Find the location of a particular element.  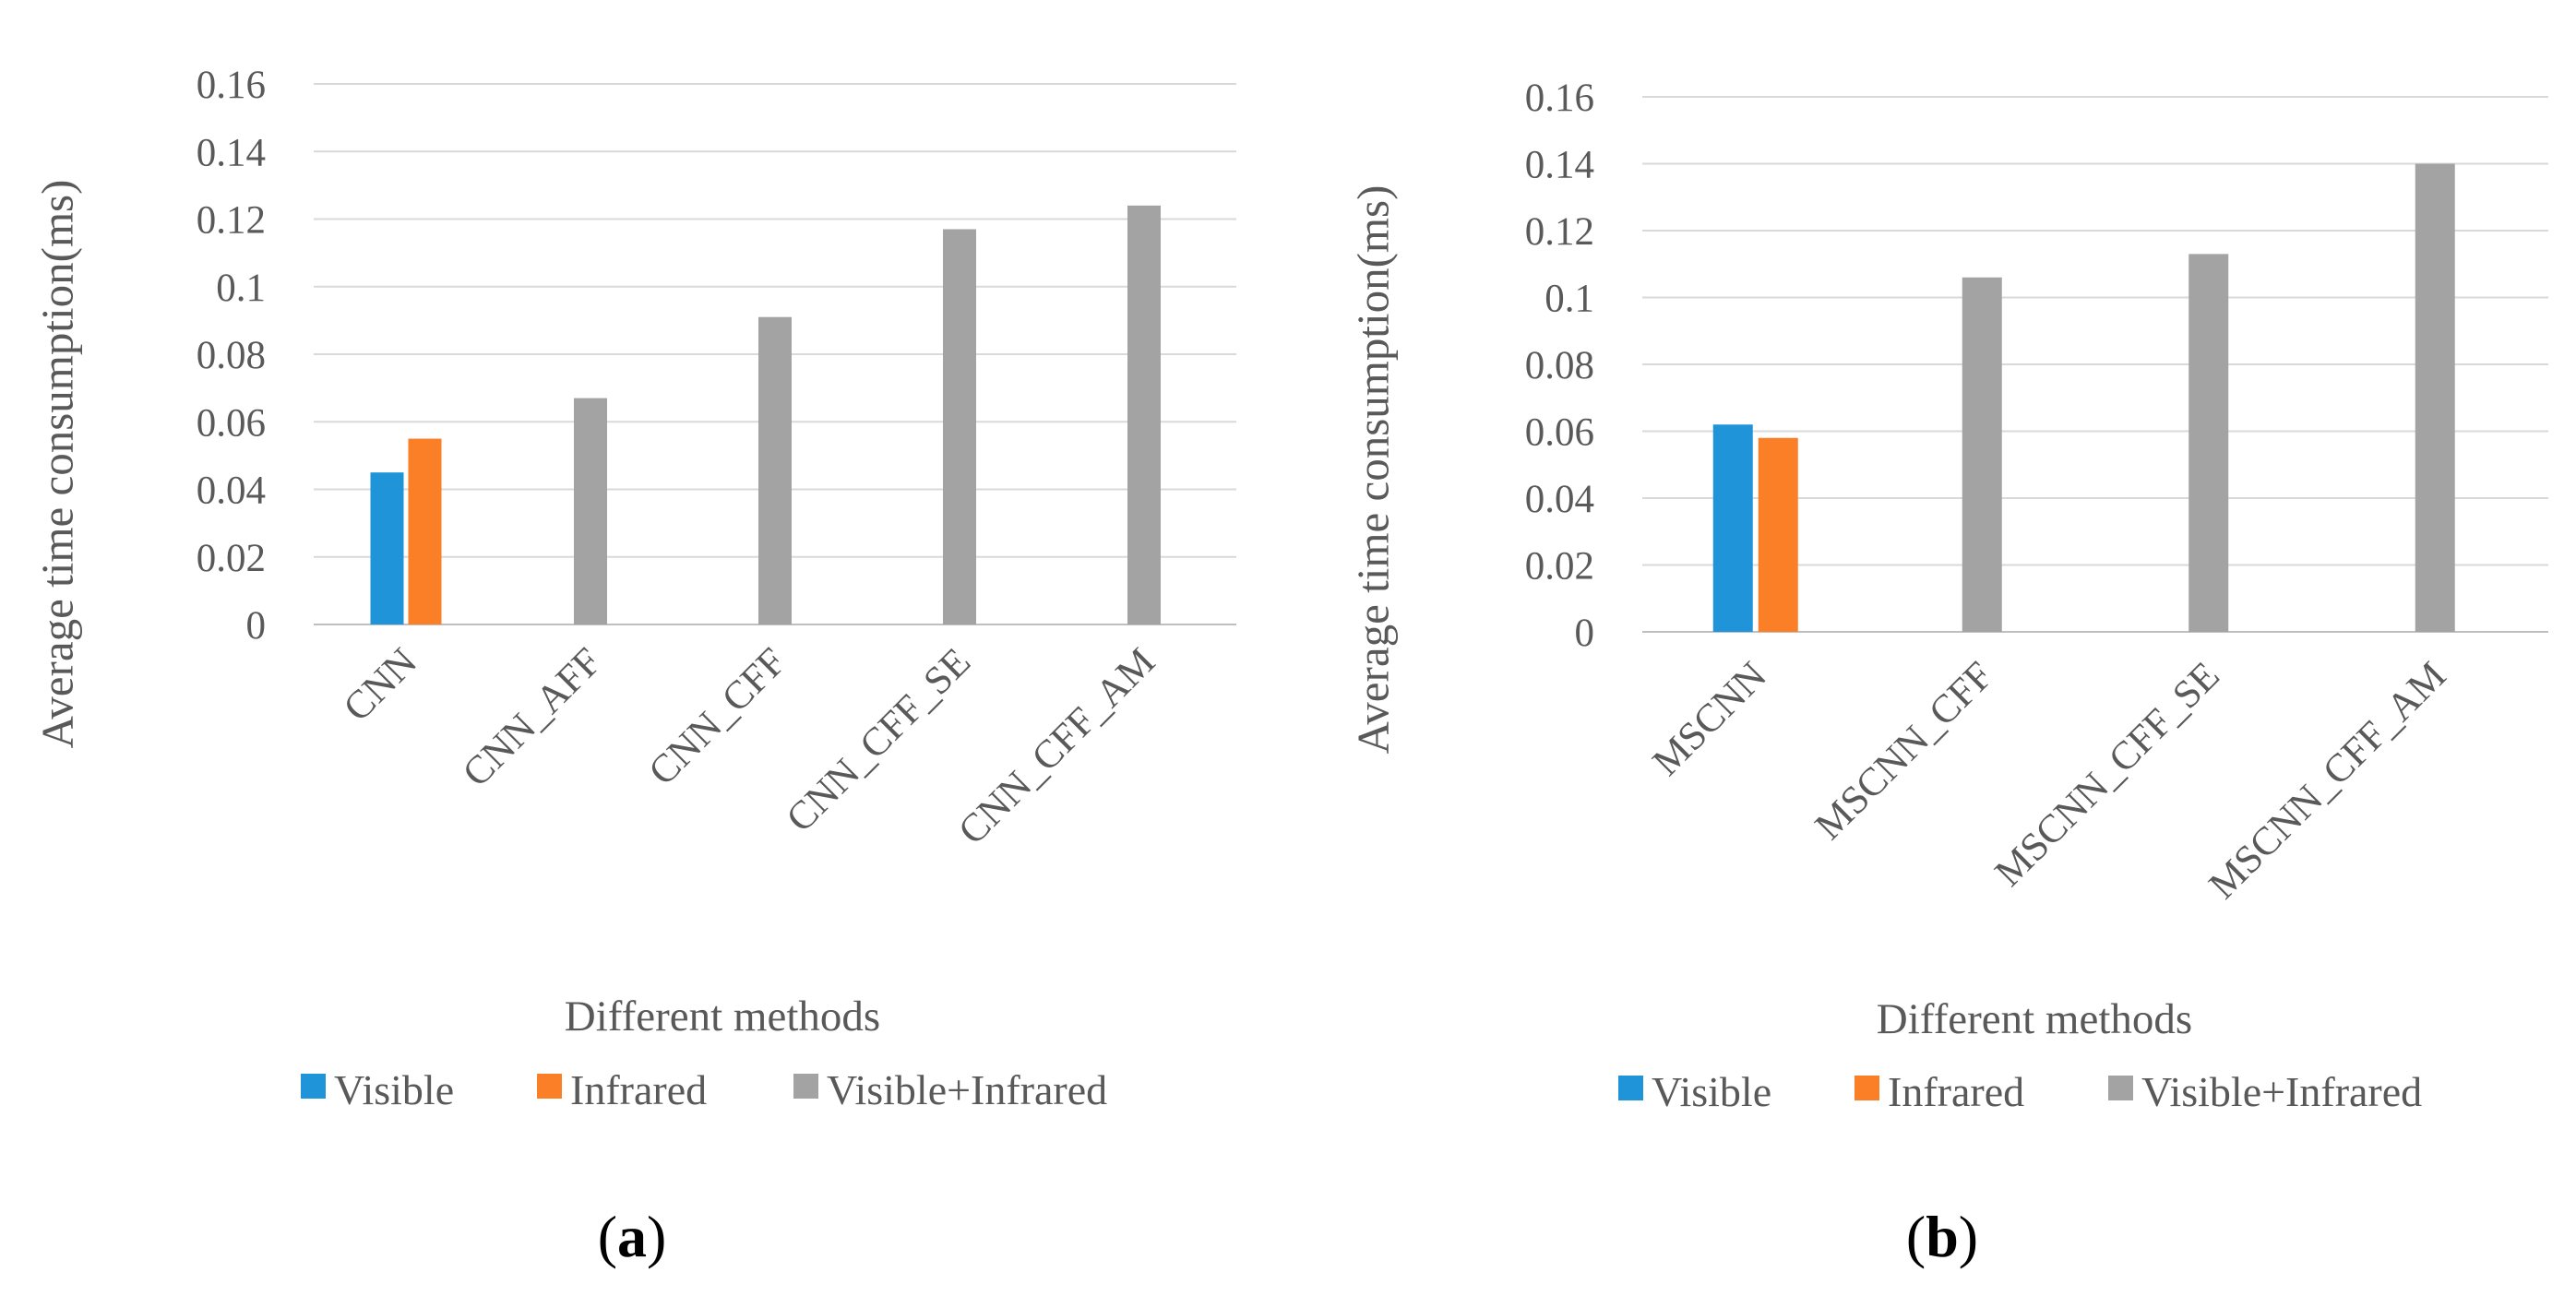

panel-letter: a is located at coordinates (632, 1237).